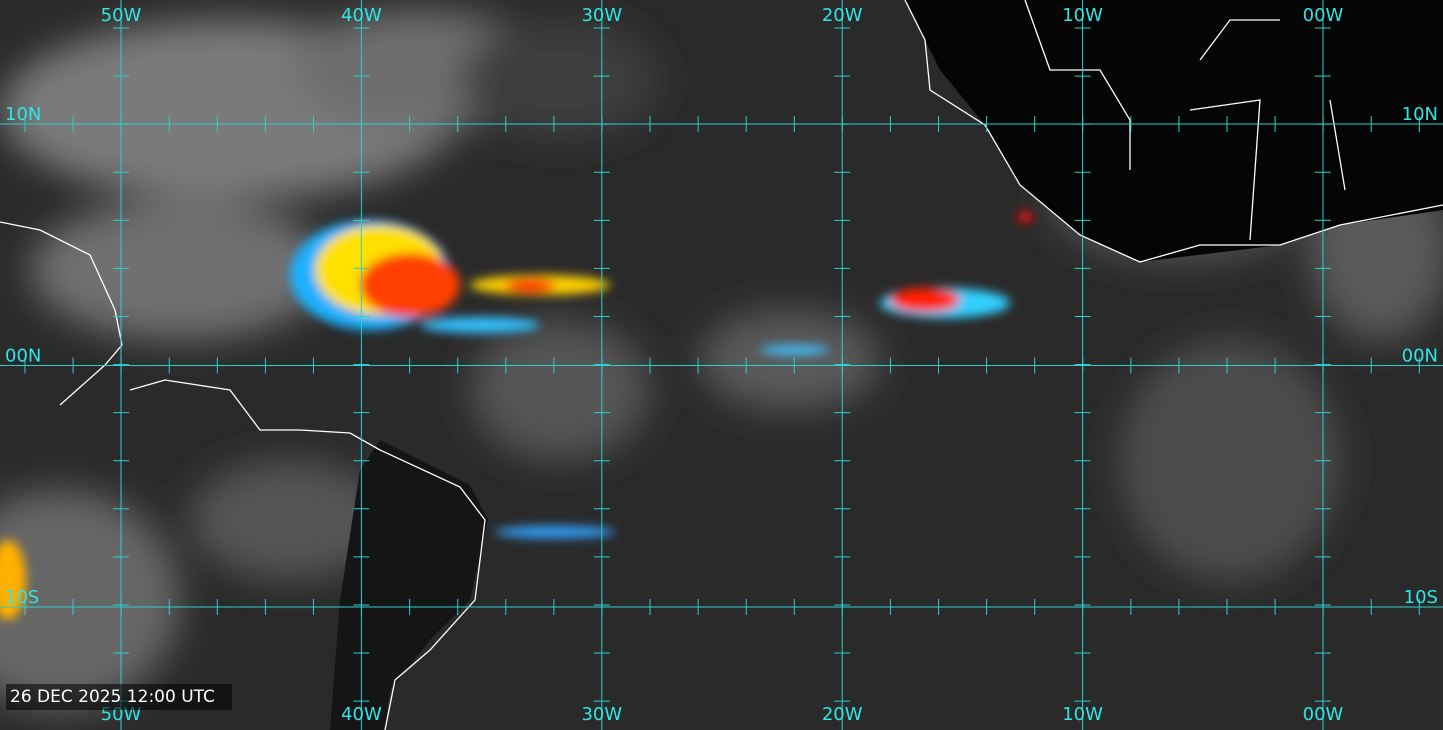  Describe the element at coordinates (1082, 15) in the screenshot. I see `longitude-label-top: 10W` at that location.